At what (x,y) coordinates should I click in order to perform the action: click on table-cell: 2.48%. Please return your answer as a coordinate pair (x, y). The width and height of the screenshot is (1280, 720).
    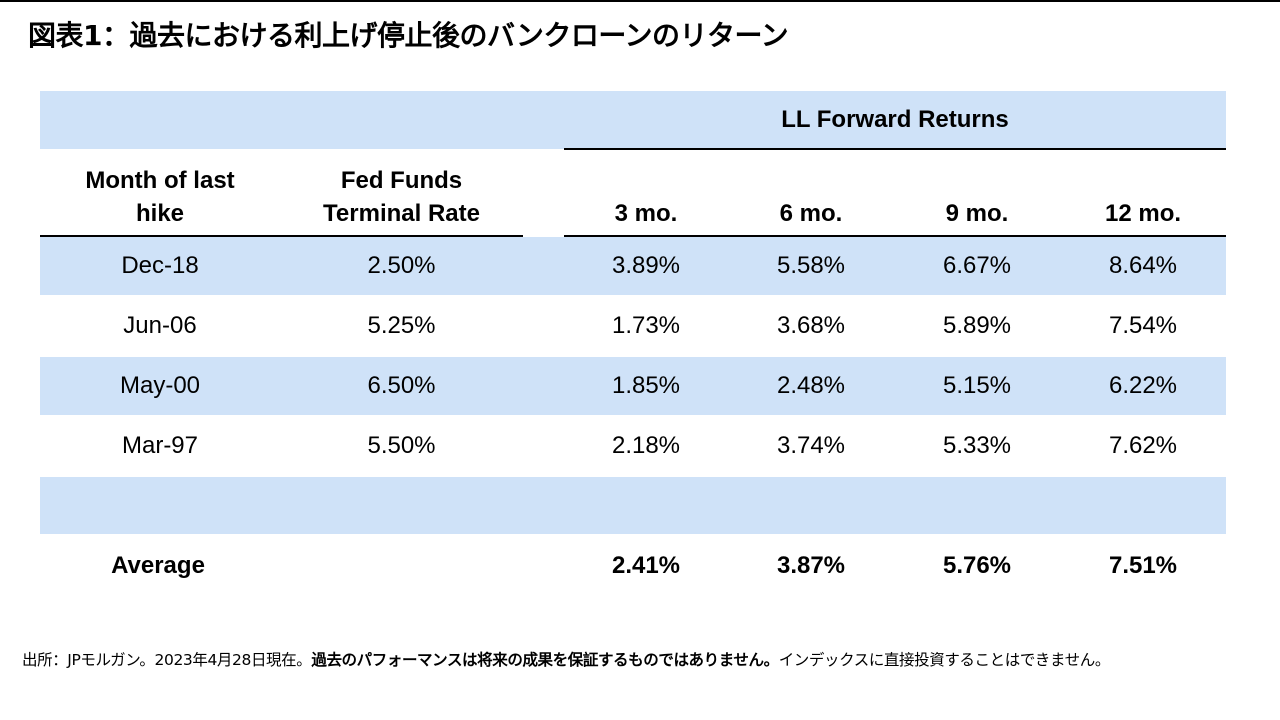
    Looking at the image, I should click on (811, 385).